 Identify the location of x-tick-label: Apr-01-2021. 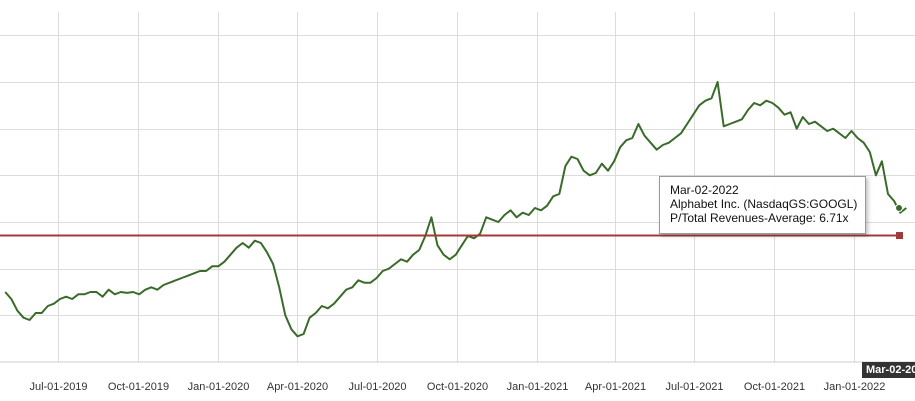
(615, 387).